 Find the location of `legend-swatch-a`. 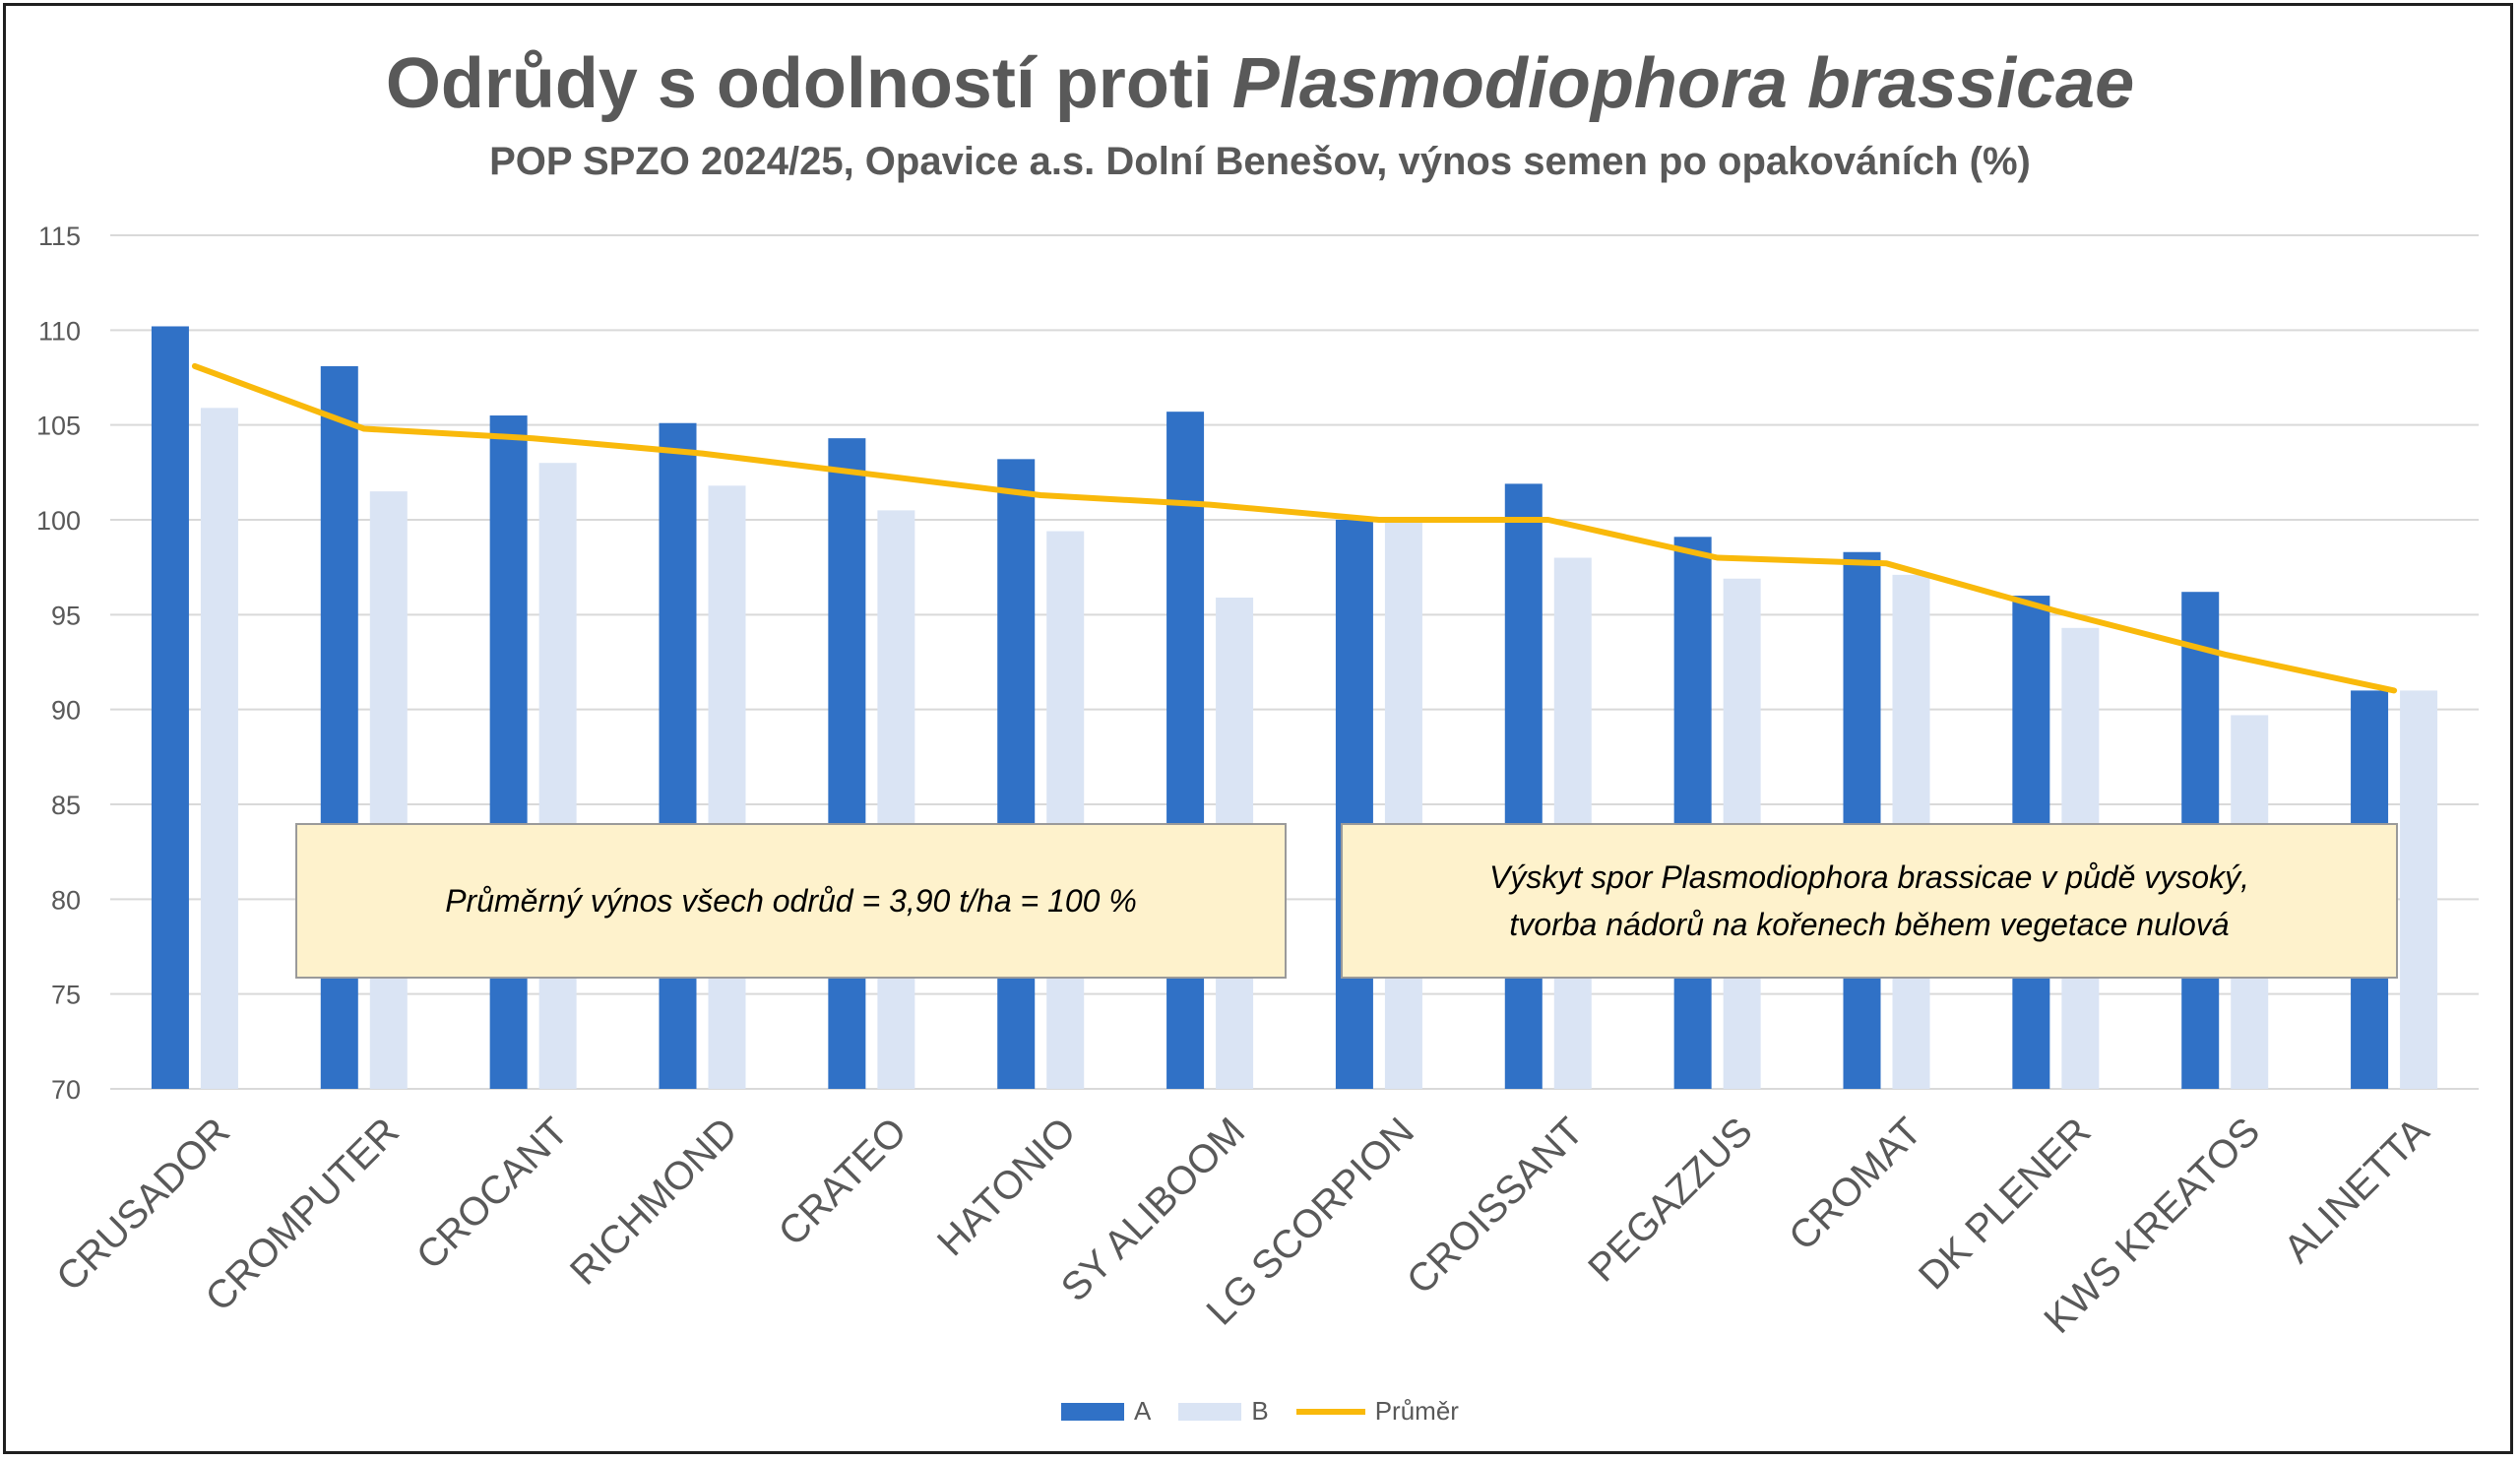

legend-swatch-a is located at coordinates (1093, 1411).